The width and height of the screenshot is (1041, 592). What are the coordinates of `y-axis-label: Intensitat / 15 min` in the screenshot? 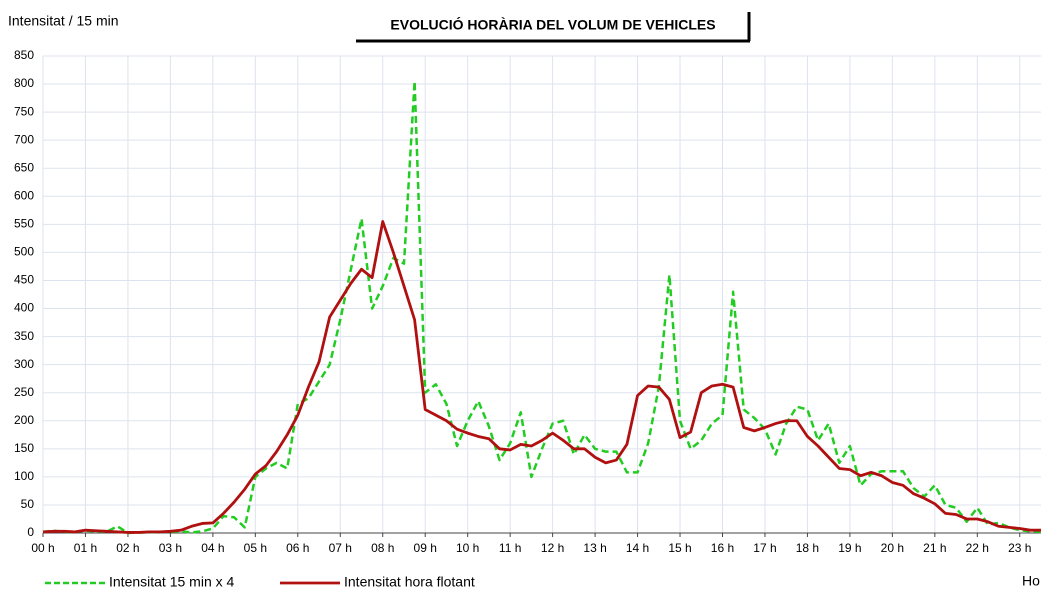 It's located at (63, 21).